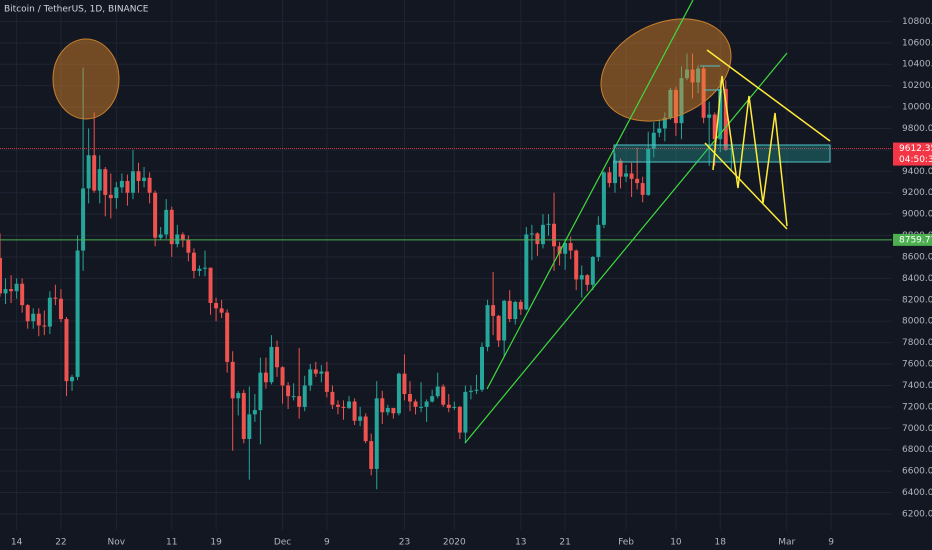 The width and height of the screenshot is (932, 550). What do you see at coordinates (917, 43) in the screenshot?
I see `y-tick-label: 10600.00` at bounding box center [917, 43].